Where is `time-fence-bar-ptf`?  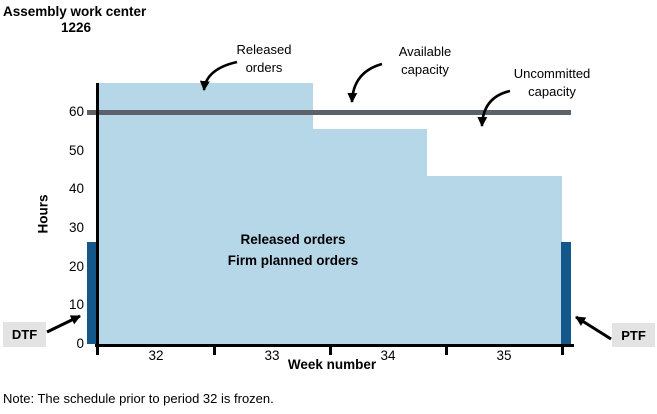
time-fence-bar-ptf is located at coordinates (566, 292).